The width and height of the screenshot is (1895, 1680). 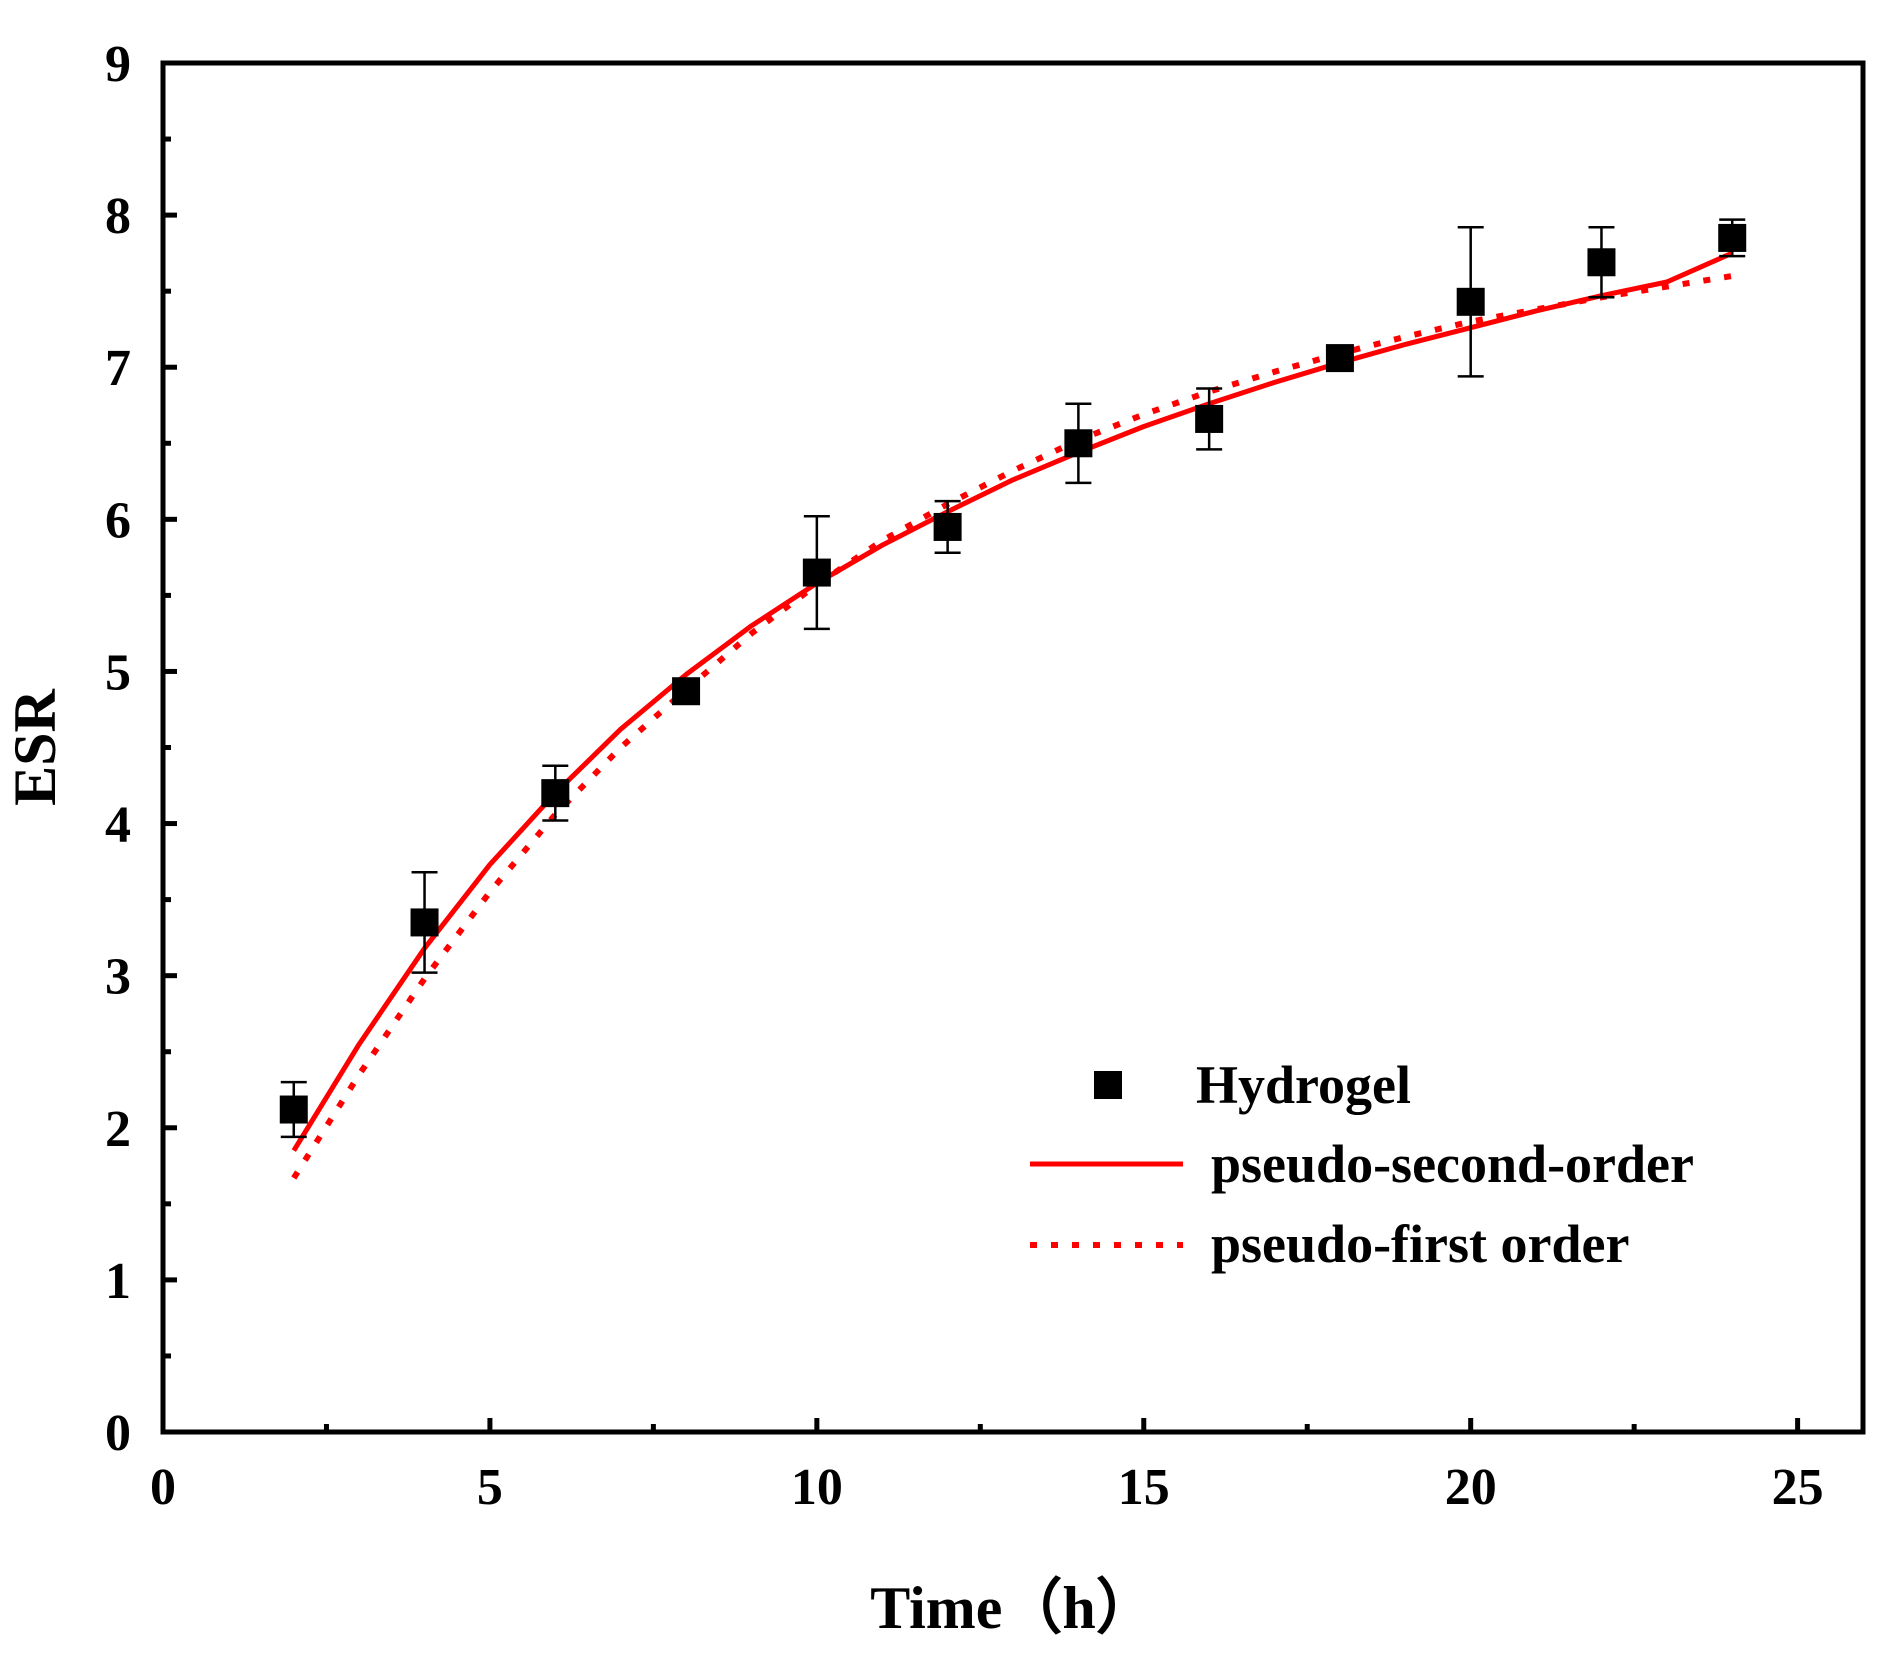 What do you see at coordinates (163, 1487) in the screenshot?
I see `x-tick-label: 0` at bounding box center [163, 1487].